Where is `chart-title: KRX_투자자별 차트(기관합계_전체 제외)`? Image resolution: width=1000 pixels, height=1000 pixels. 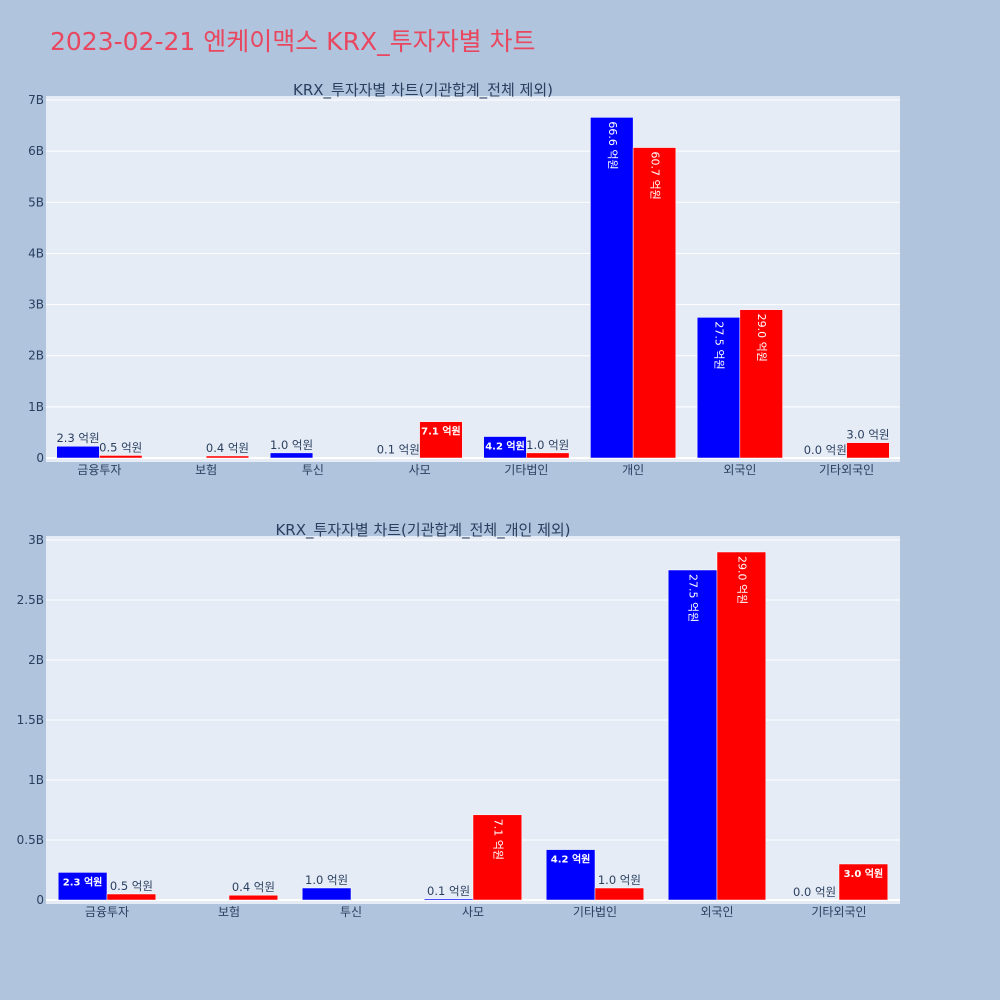
chart-title: KRX_투자자별 차트(기관합계_전체 제외) is located at coordinates (423, 90).